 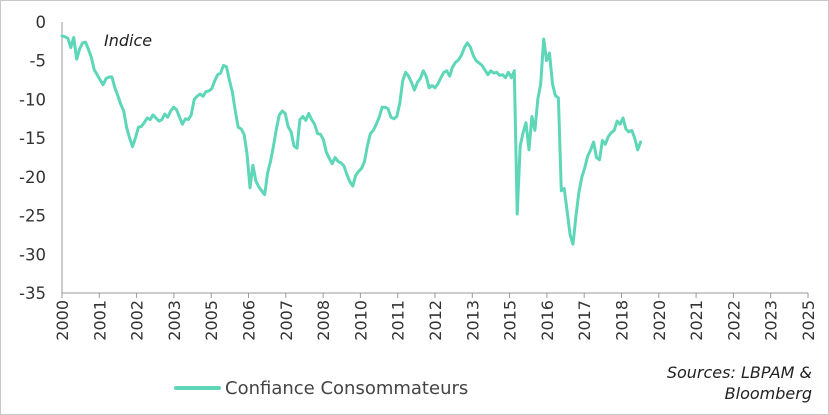 I want to click on x-tick-label: 2001, so click(x=99, y=320).